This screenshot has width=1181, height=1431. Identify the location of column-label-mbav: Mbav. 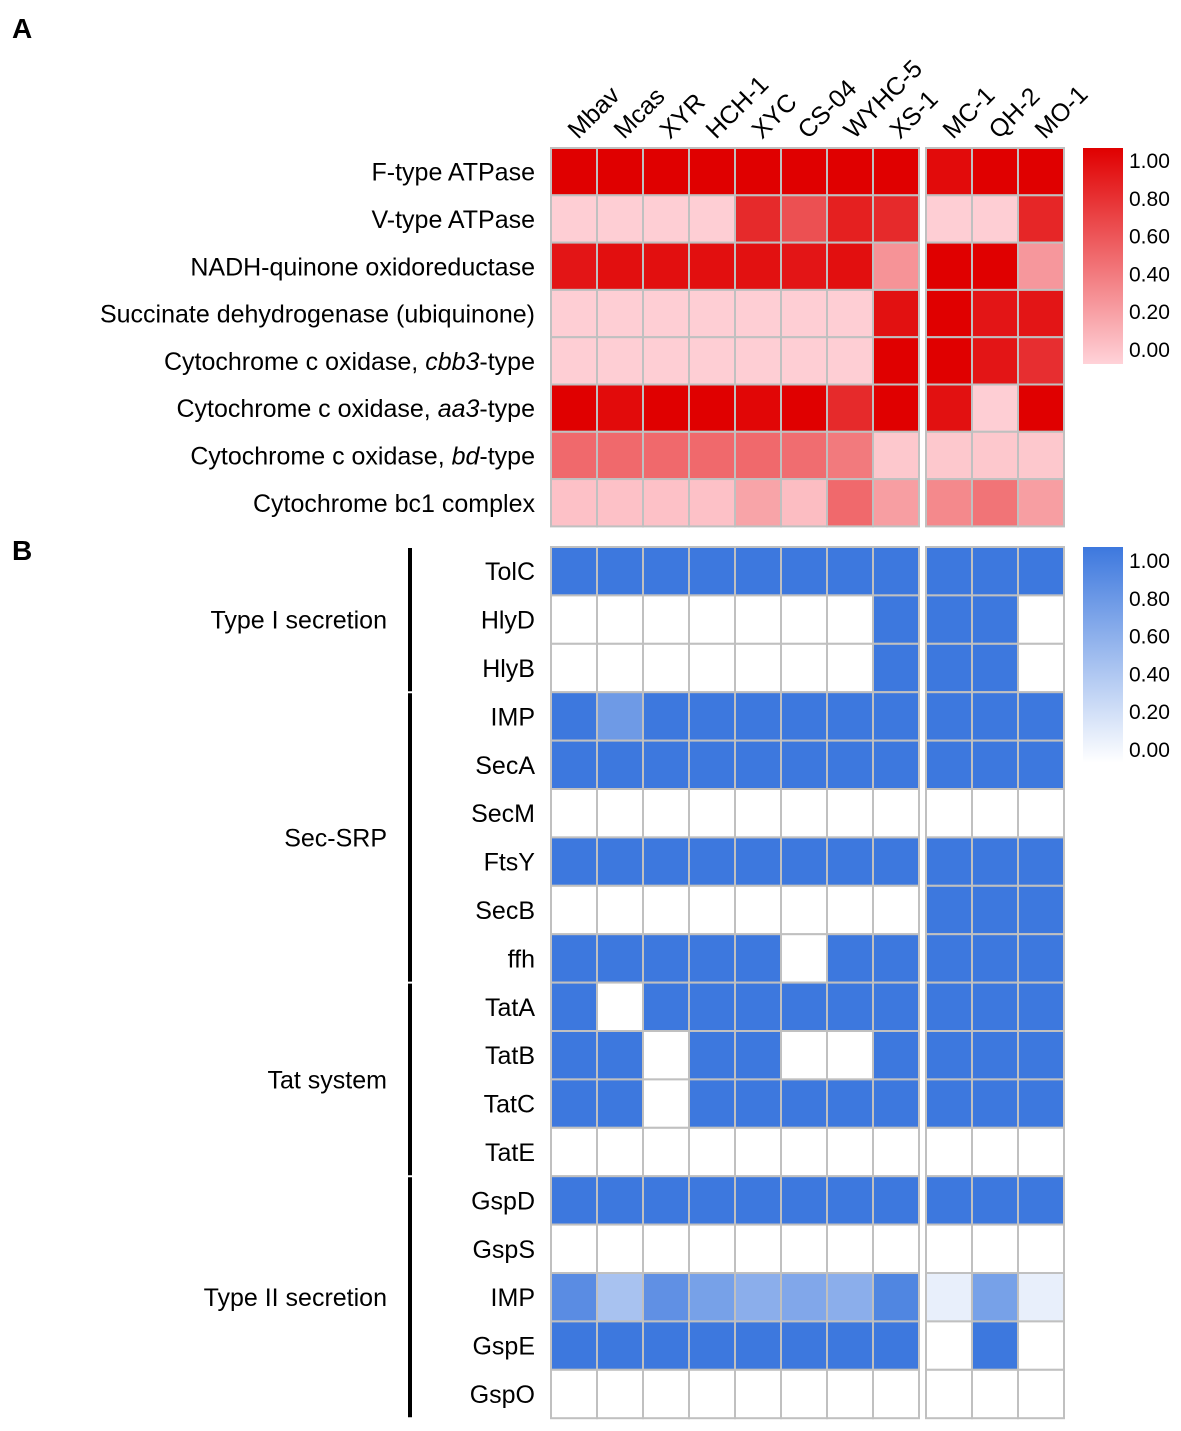
(593, 112).